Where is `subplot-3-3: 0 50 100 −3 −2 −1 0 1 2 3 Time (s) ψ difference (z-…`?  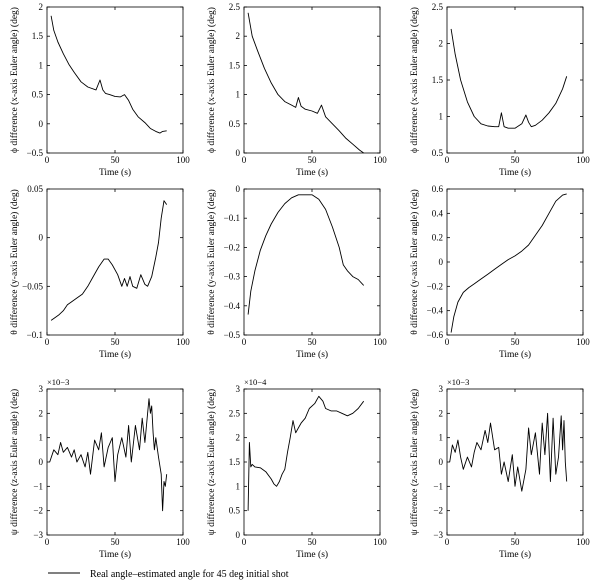 subplot-3-3: 0 50 100 −3 −2 −1 0 1 2 3 Time (s) ψ difference (z-… is located at coordinates (499, 468).